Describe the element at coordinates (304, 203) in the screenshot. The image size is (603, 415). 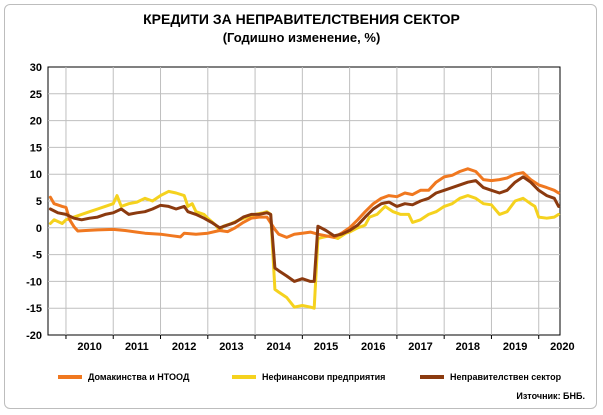
I see `series-line-households` at that location.